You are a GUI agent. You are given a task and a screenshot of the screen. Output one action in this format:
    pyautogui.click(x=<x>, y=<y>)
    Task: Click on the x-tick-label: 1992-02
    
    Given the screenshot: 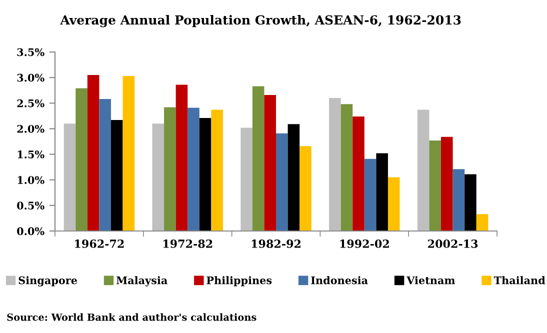 What is the action you would take?
    pyautogui.click(x=364, y=244)
    